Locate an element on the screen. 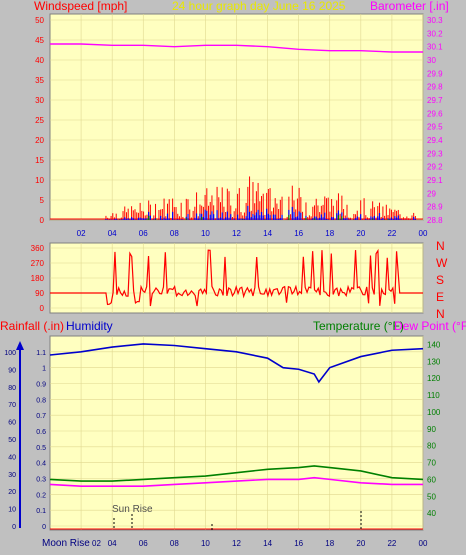  dir-label-s: S is located at coordinates (440, 280).